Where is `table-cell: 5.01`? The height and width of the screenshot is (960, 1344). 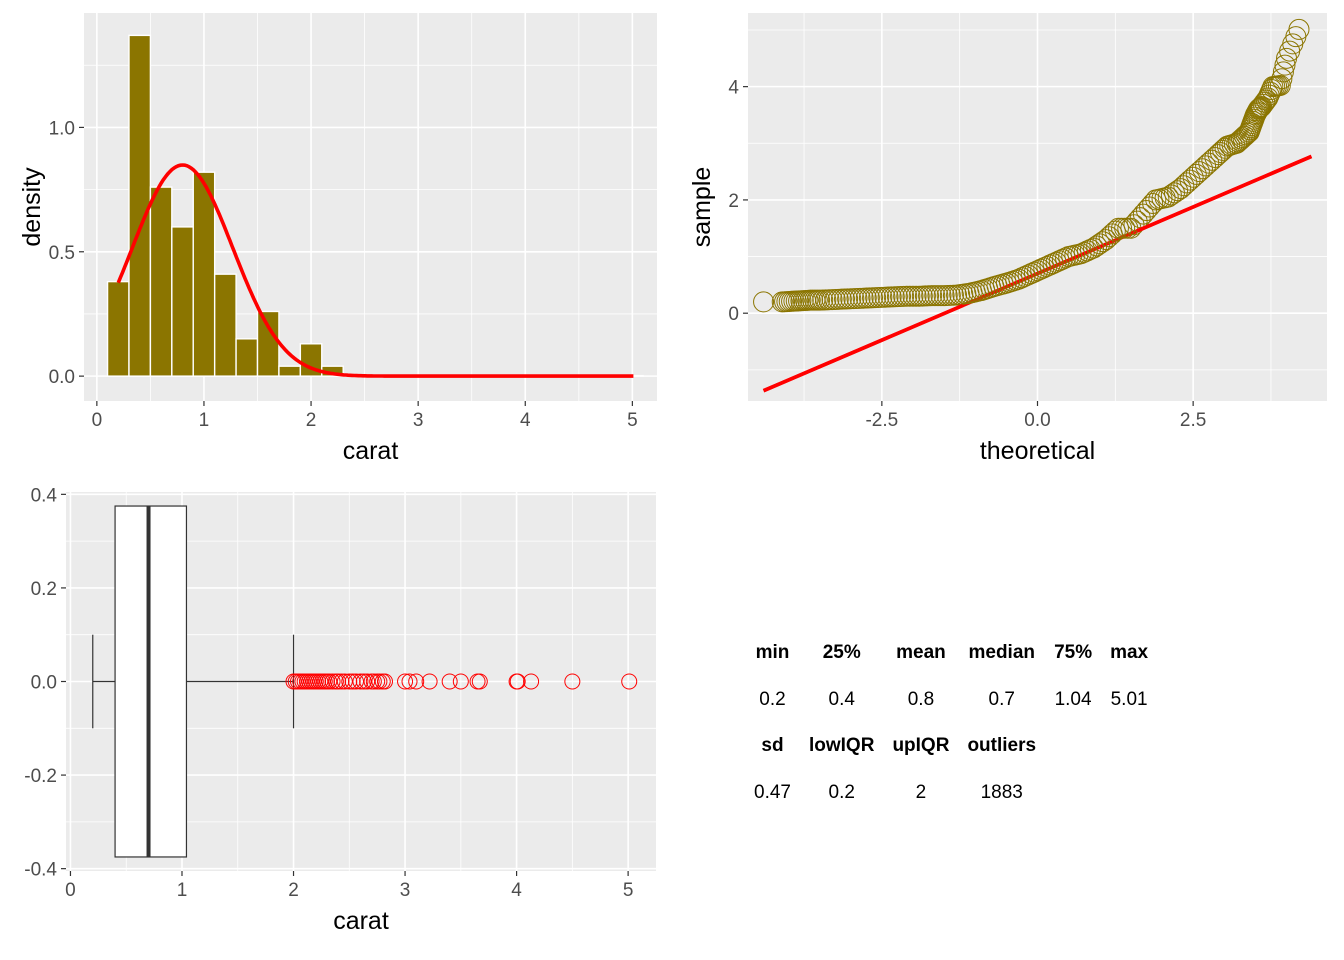
table-cell: 5.01 is located at coordinates (1129, 699).